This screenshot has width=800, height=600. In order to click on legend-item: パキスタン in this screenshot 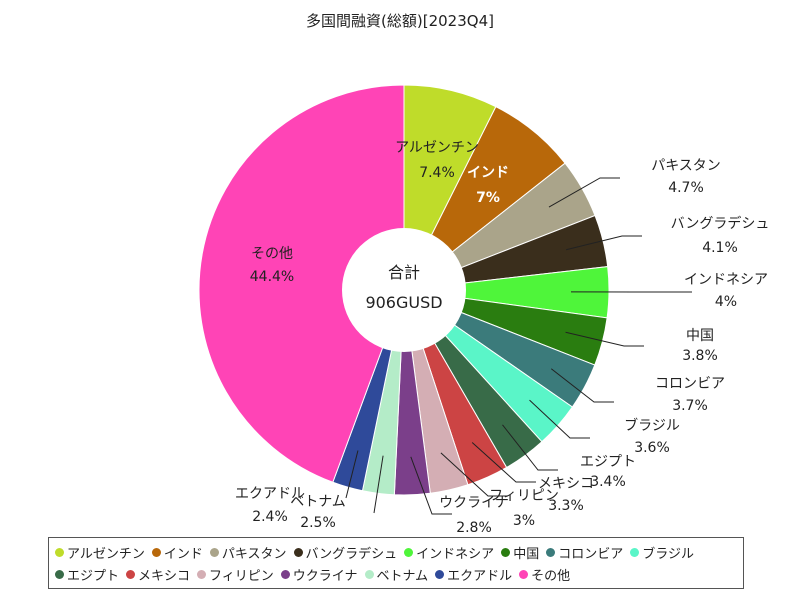, I will do `click(248, 552)`.